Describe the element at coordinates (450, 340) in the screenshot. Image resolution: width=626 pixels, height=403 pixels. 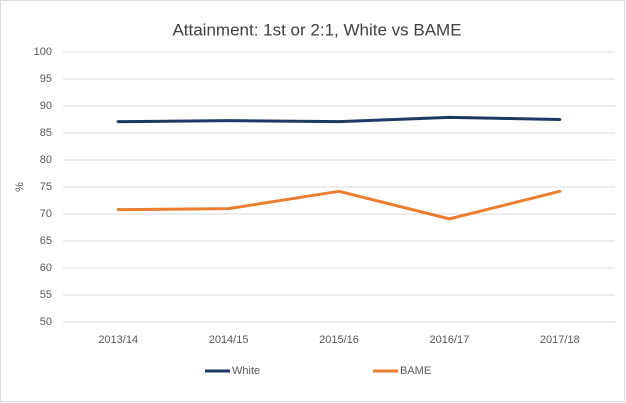
I see `x-tick-label: 2016/17` at that location.